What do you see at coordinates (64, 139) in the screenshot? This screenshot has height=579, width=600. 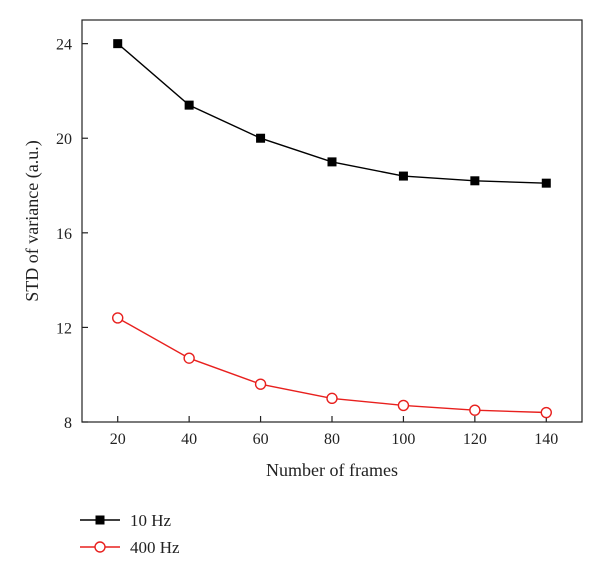 I see `y-tick-label: 20` at bounding box center [64, 139].